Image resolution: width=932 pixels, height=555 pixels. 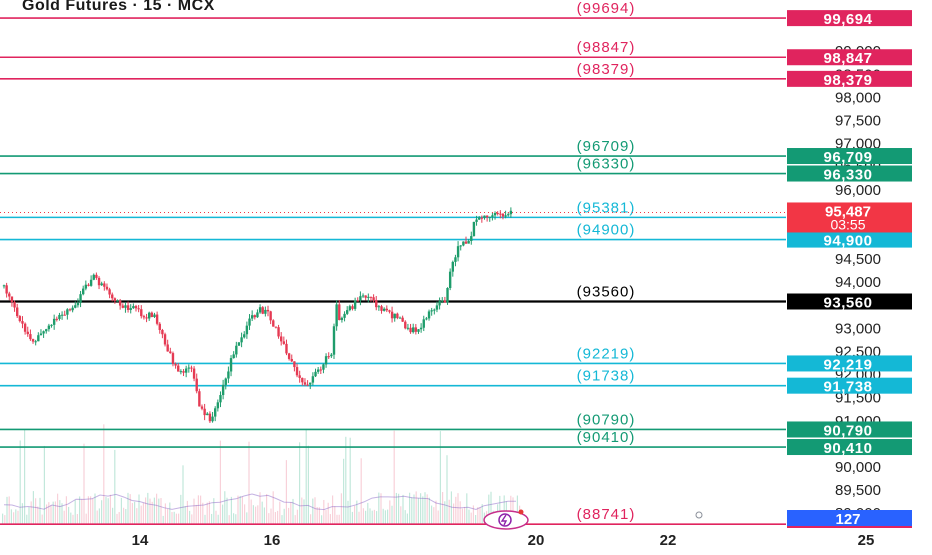 What do you see at coordinates (848, 387) in the screenshot?
I see `level-price-tag: 91,738` at bounding box center [848, 387].